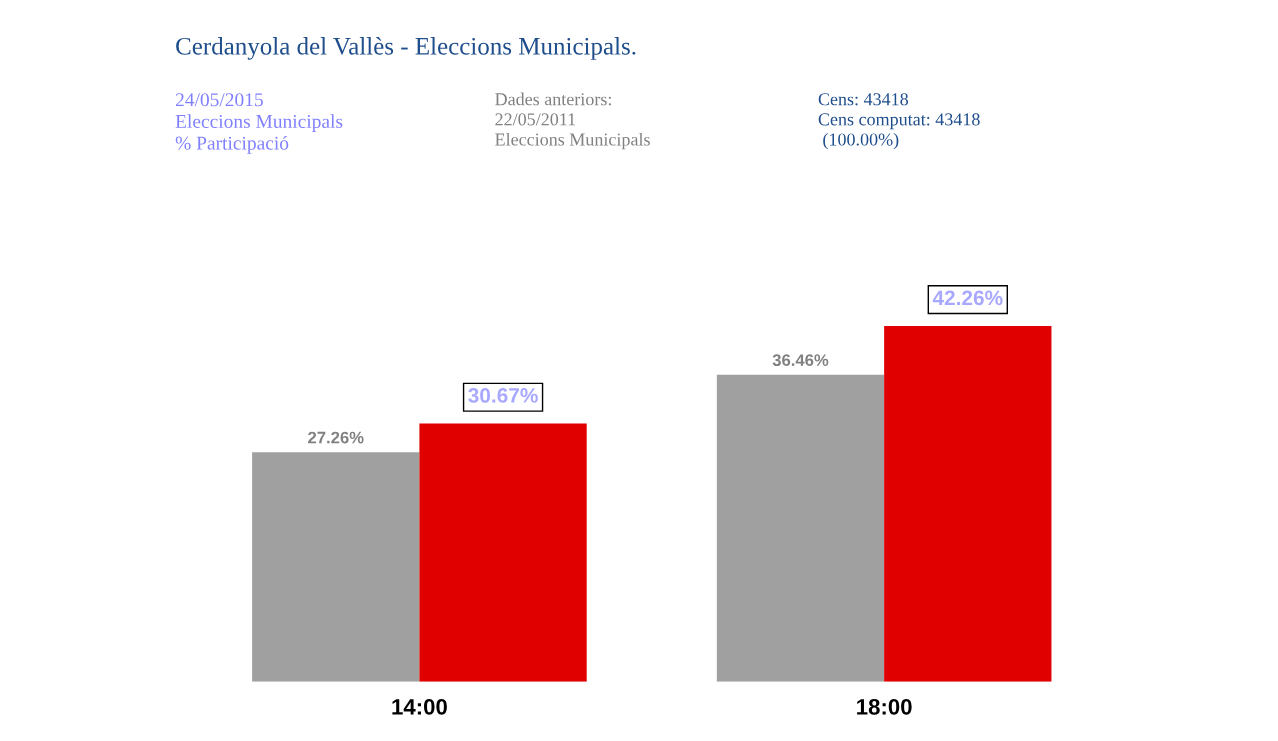 Image resolution: width=1278 pixels, height=741 pixels. What do you see at coordinates (503, 395) in the screenshot?
I see `data-label: 30.67%` at bounding box center [503, 395].